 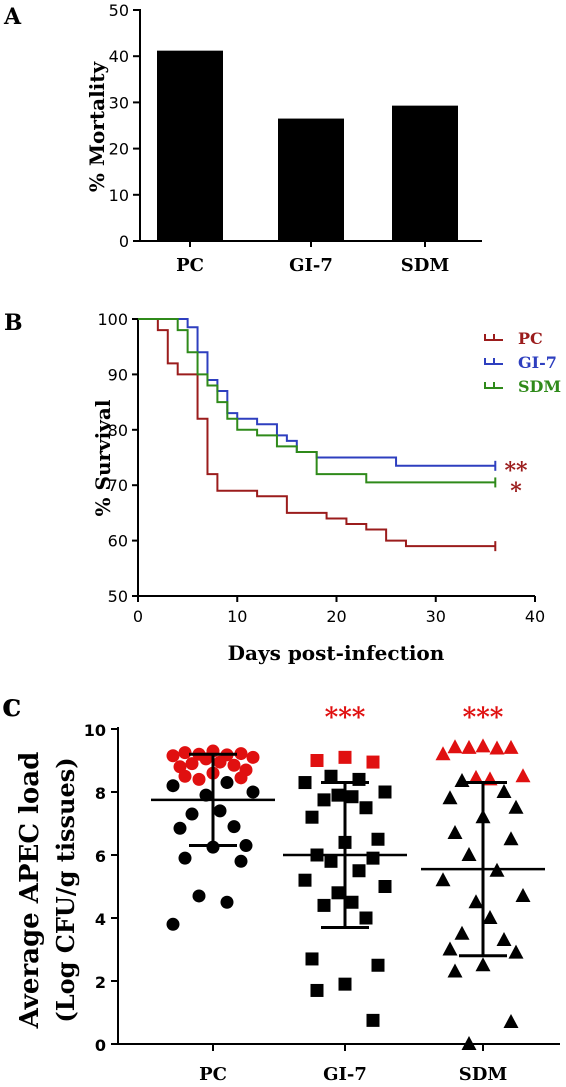 I want to click on panel-a-category-label: GI-7, so click(x=311, y=265).